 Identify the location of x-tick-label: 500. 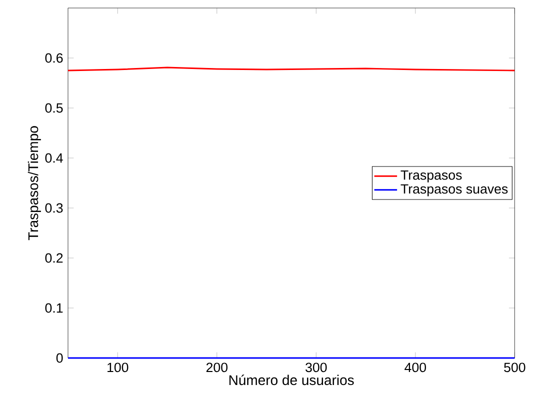
(515, 367).